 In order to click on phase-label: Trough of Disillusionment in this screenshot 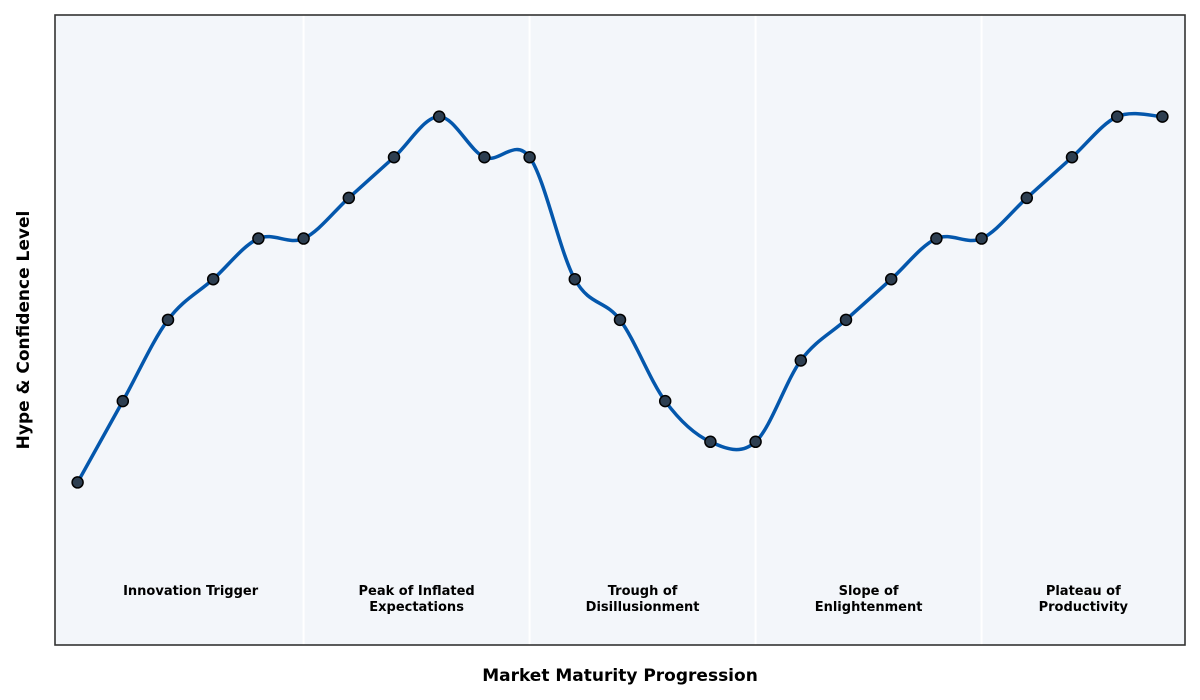, I will do `click(643, 599)`.